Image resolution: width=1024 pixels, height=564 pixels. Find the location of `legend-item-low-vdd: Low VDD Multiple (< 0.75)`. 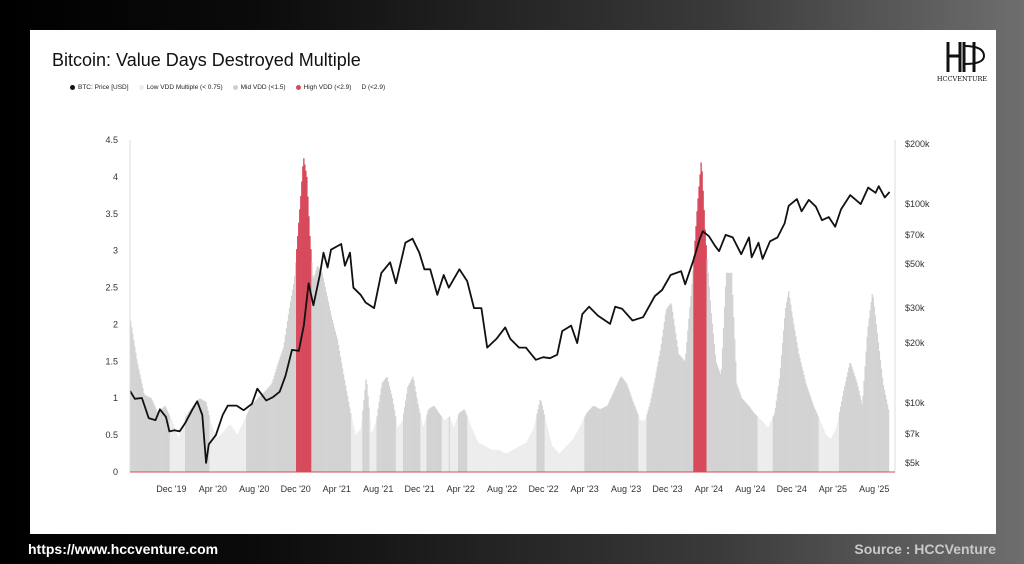

legend-item-low-vdd: Low VDD Multiple (< 0.75) is located at coordinates (180, 87).